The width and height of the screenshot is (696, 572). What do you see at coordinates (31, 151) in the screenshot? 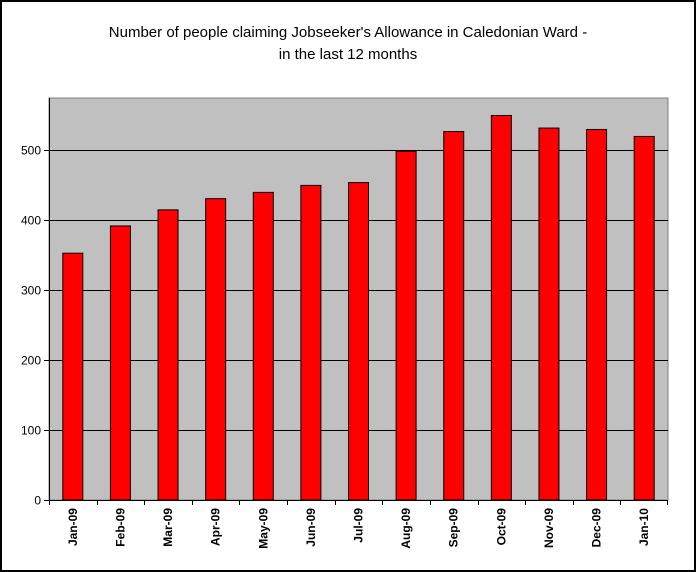
I see `y-tick-label-500: 500` at bounding box center [31, 151].